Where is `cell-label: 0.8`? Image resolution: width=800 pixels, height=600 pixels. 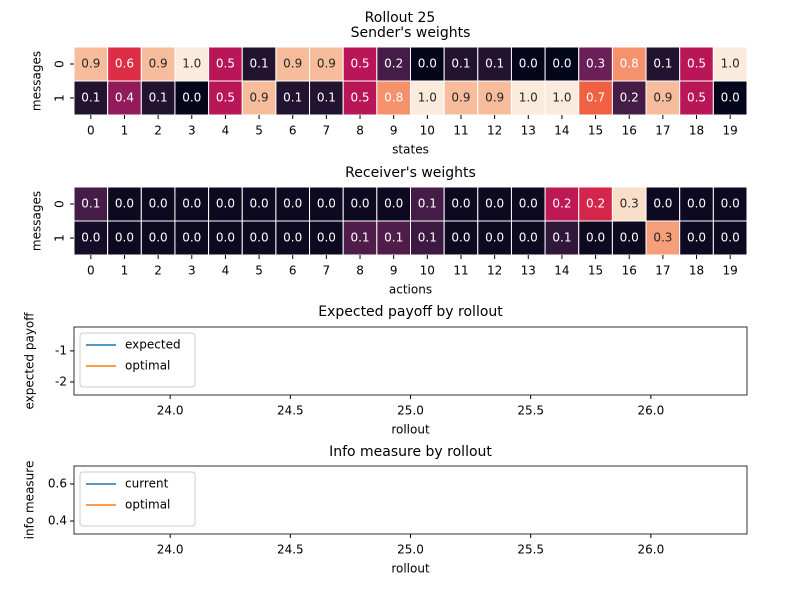
cell-label: 0.8 is located at coordinates (393, 98).